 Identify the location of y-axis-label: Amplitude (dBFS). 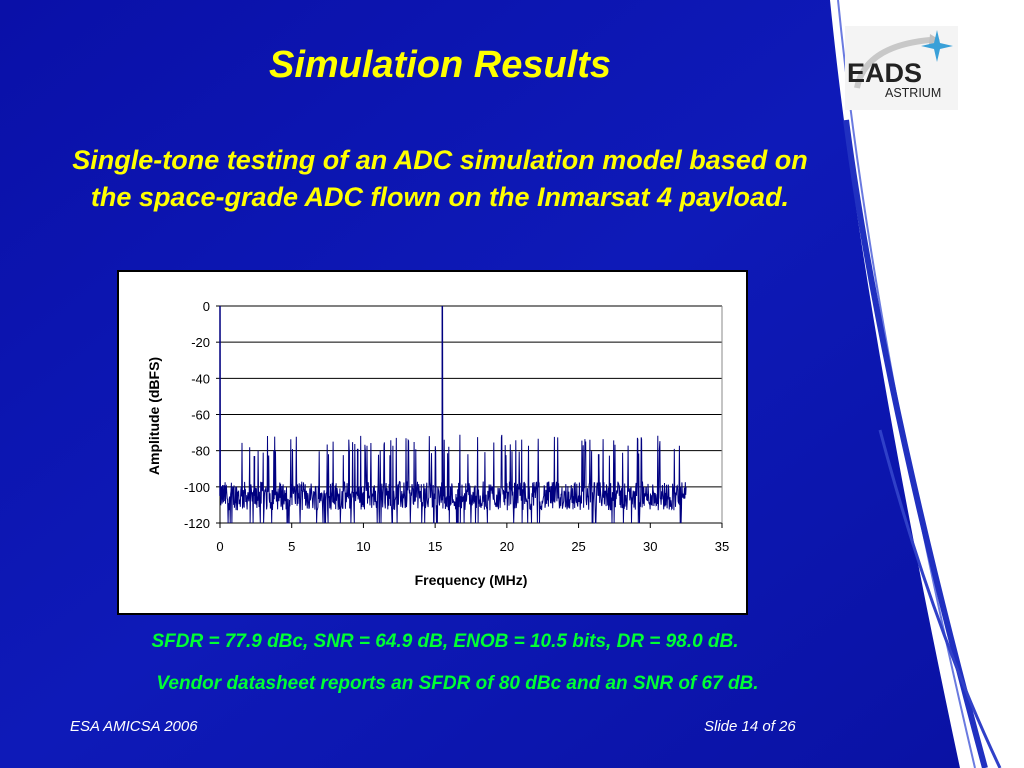
(154, 416).